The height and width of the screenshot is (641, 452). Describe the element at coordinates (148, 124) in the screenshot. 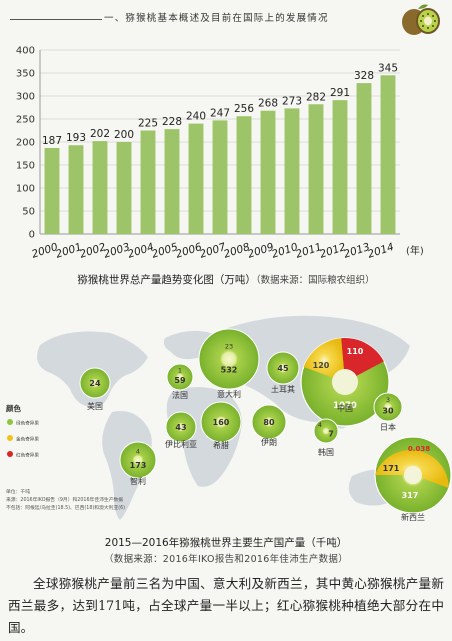

I see `bar-value-label: 225` at that location.